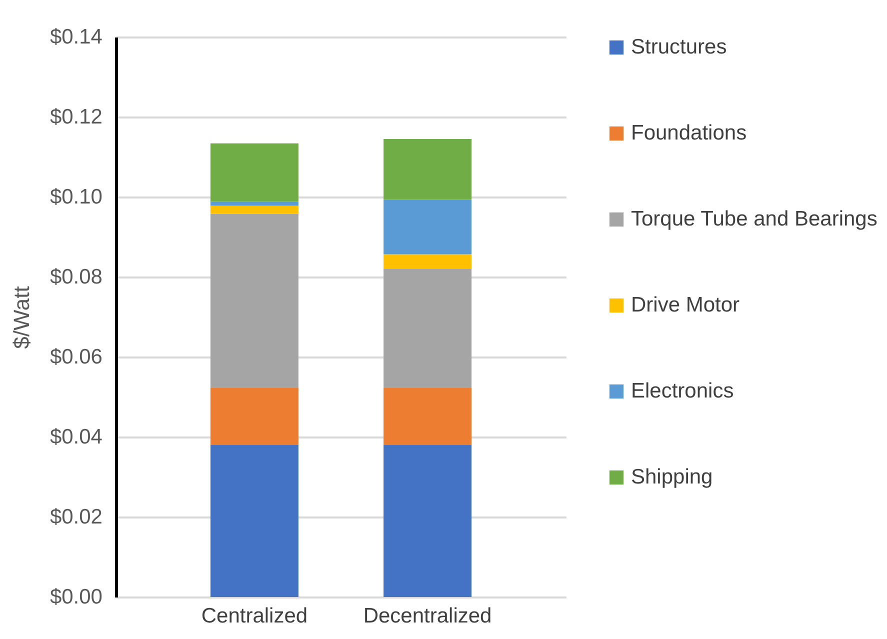 This screenshot has height=639, width=887. Describe the element at coordinates (76, 357) in the screenshot. I see `y-tick-label: $0.06` at that location.